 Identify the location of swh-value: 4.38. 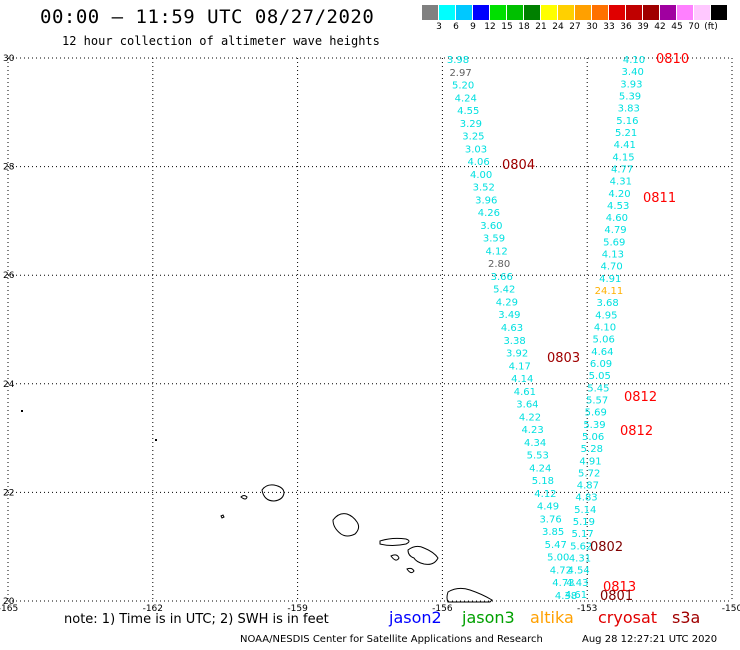
(566, 596).